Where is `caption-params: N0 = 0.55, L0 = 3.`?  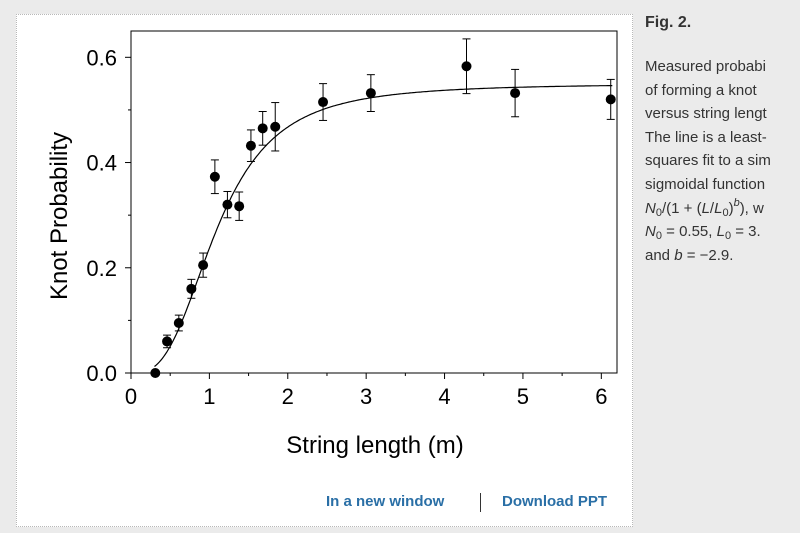
caption-params: N0 = 0.55, L0 = 3. is located at coordinates (722, 232).